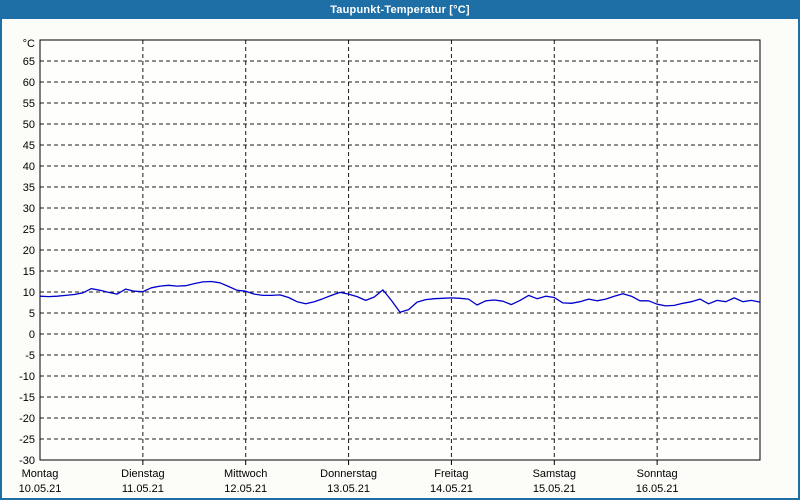 The height and width of the screenshot is (500, 800). What do you see at coordinates (29, 62) in the screenshot?
I see `y-tick-label: 65` at bounding box center [29, 62].